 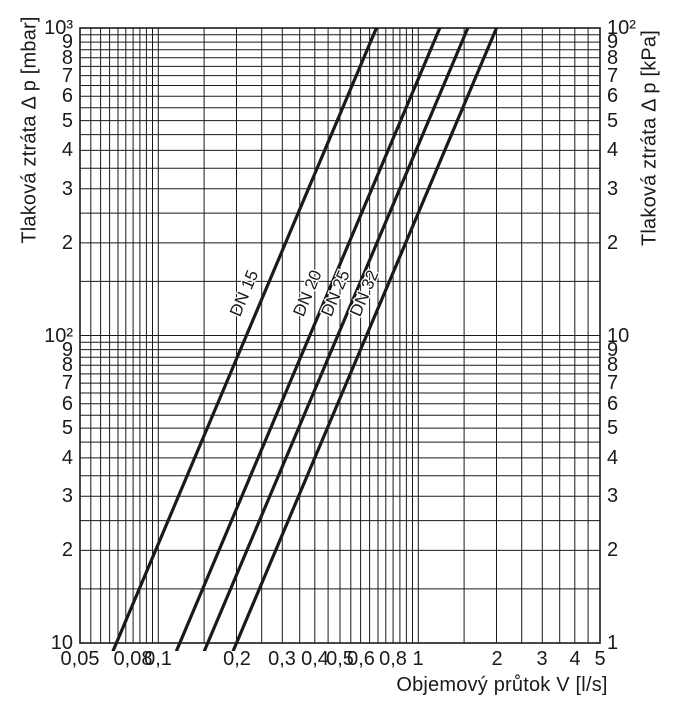 What do you see at coordinates (361, 659) in the screenshot?
I see `x-tick-label: 0,6` at bounding box center [361, 659].